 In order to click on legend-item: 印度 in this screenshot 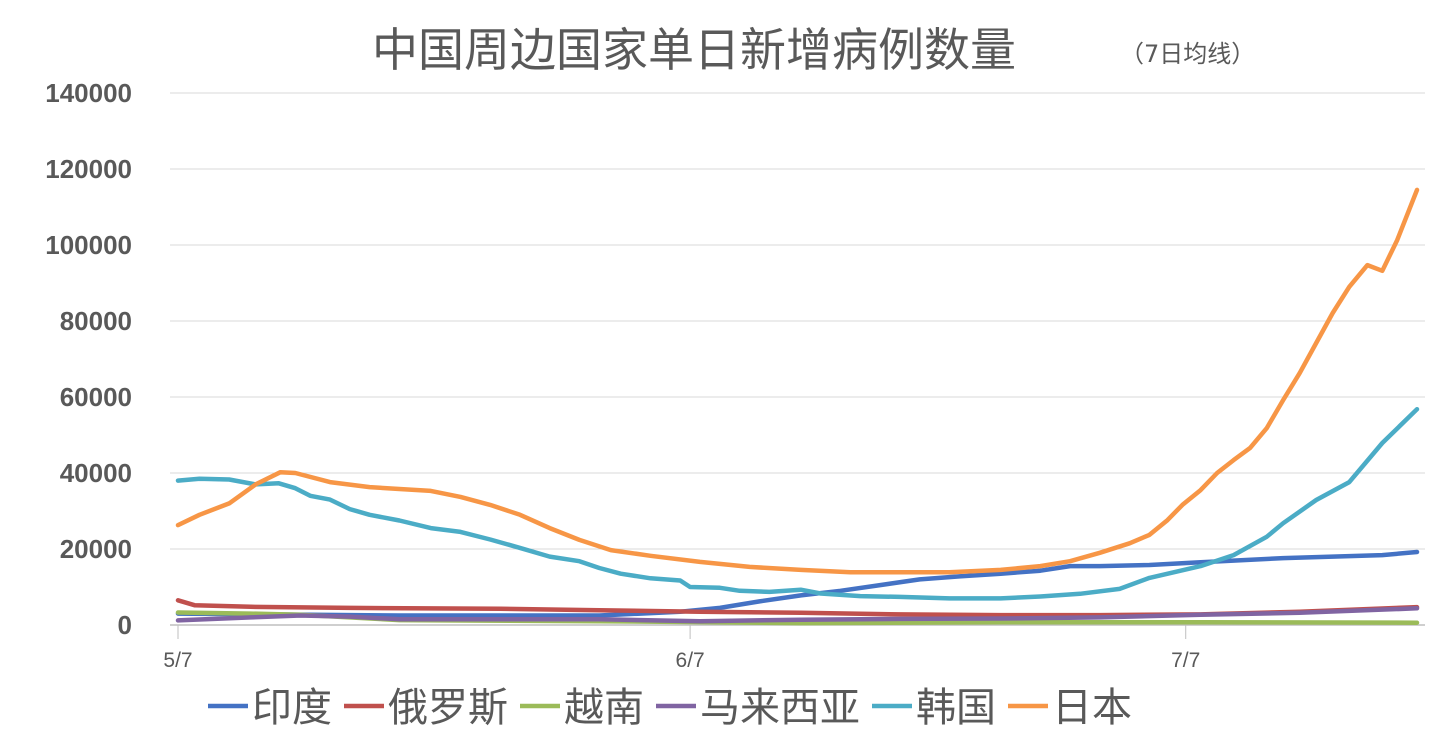, I will do `click(270, 708)`.